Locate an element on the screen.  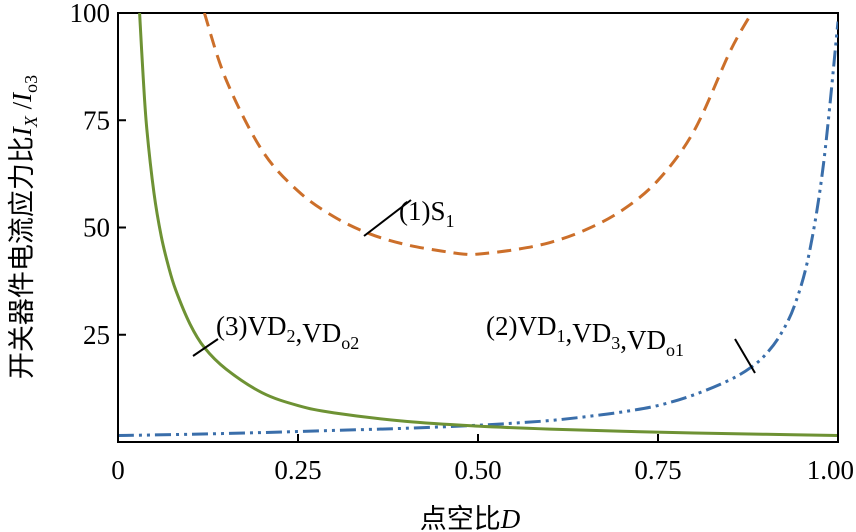
annotation-subscript: 2 is located at coordinates (290, 336).